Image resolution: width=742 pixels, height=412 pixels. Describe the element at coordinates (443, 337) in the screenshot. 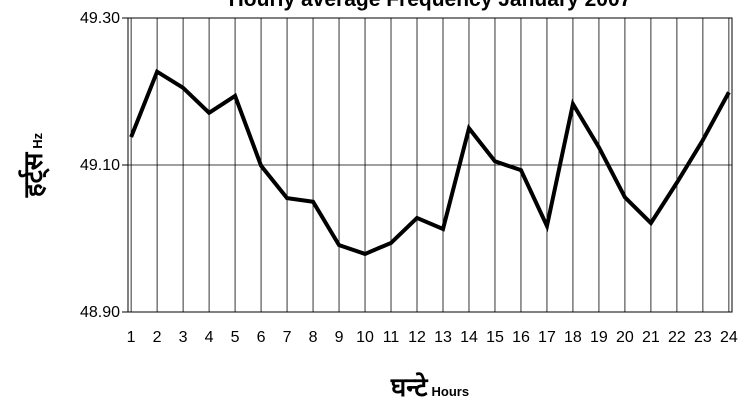

I see `x-tick-label: 13` at that location.